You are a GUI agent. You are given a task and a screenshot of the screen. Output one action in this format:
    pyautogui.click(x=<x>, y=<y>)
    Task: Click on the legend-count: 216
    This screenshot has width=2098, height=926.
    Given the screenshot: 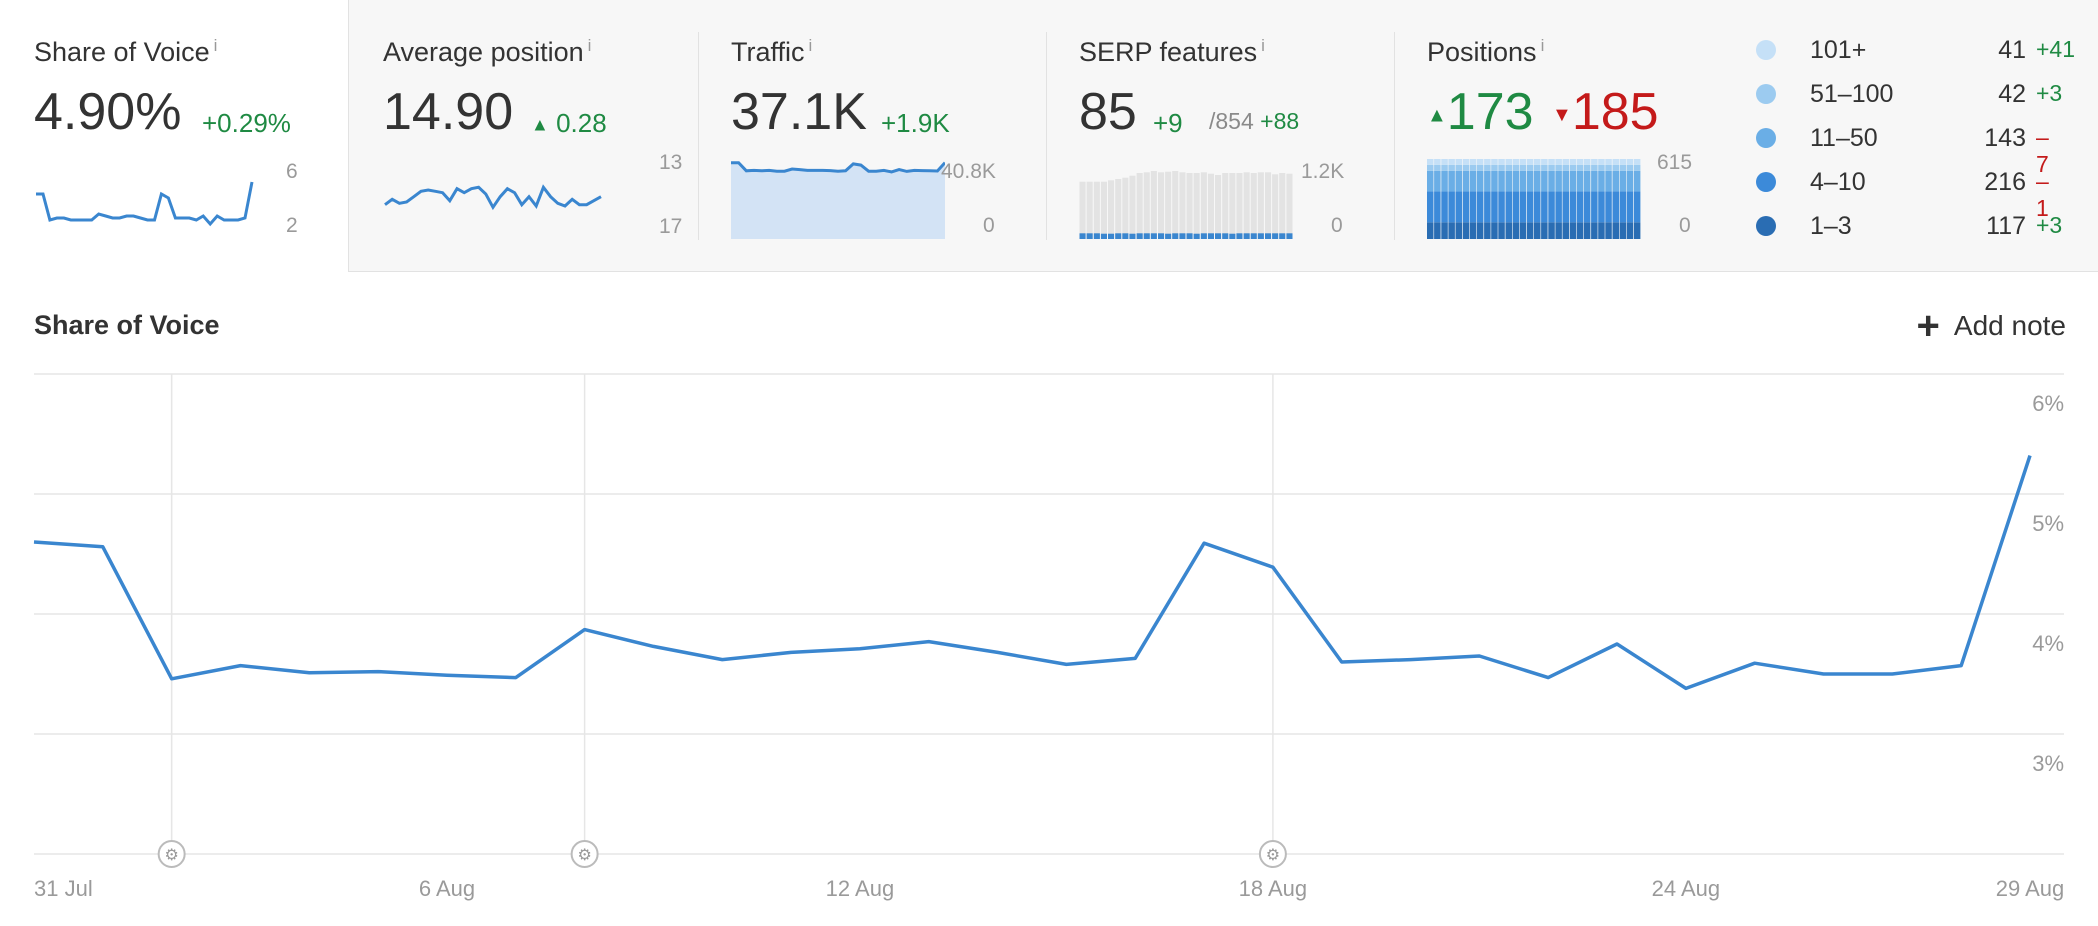 What is the action you would take?
    pyautogui.click(x=2005, y=182)
    